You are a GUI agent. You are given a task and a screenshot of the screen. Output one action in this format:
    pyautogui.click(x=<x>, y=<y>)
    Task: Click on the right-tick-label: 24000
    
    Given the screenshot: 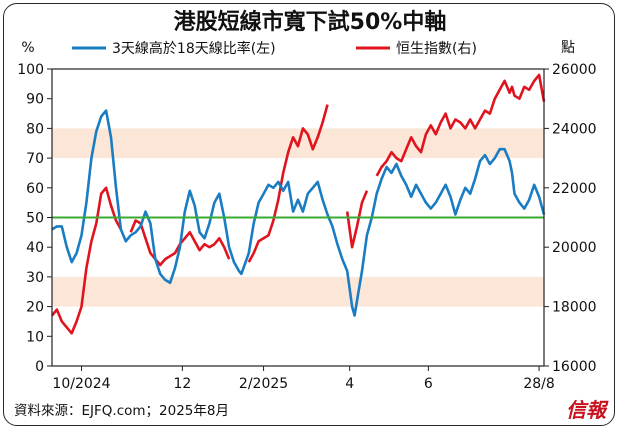 What is the action you would take?
    pyautogui.click(x=574, y=129)
    